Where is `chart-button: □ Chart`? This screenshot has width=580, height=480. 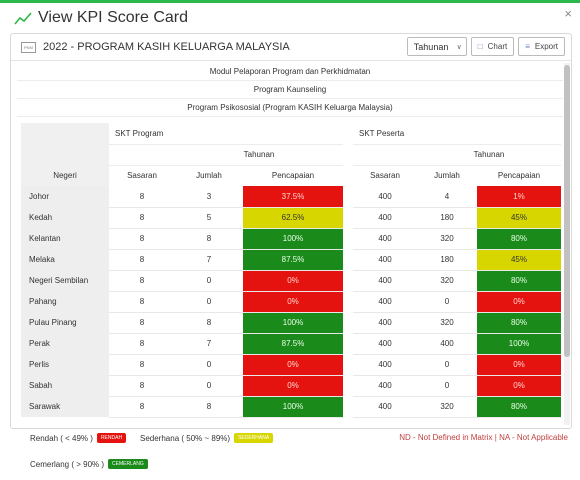
chart-button: □ Chart is located at coordinates (492, 46).